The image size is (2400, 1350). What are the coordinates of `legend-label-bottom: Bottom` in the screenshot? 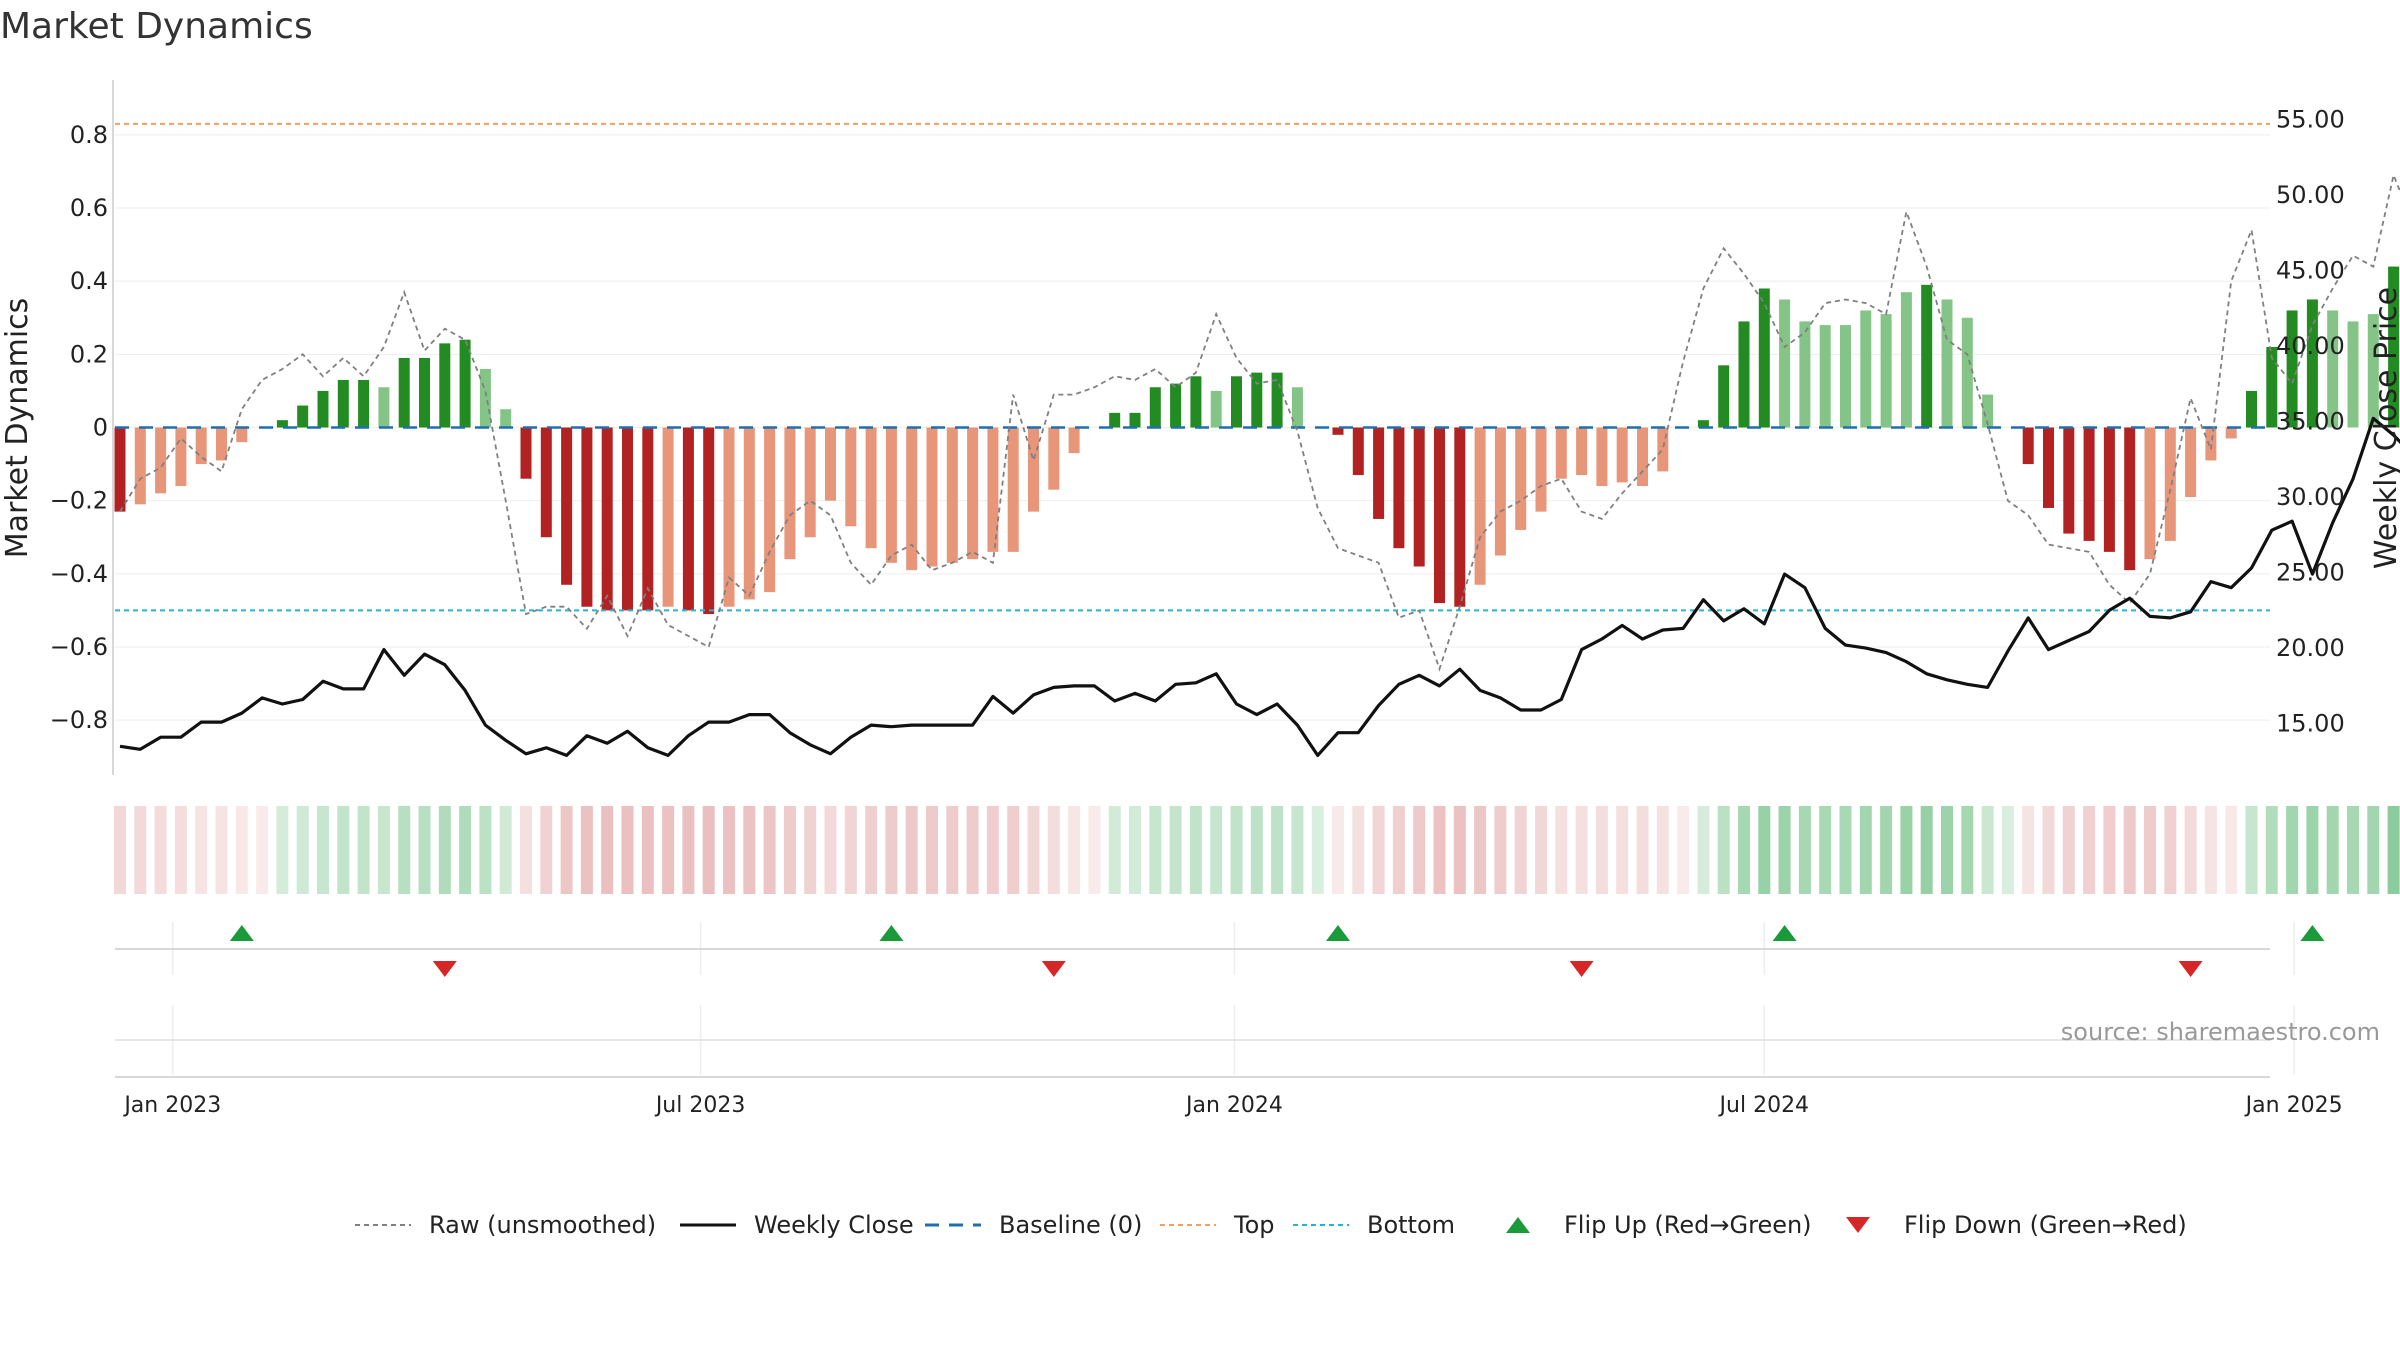 It's located at (1411, 1225).